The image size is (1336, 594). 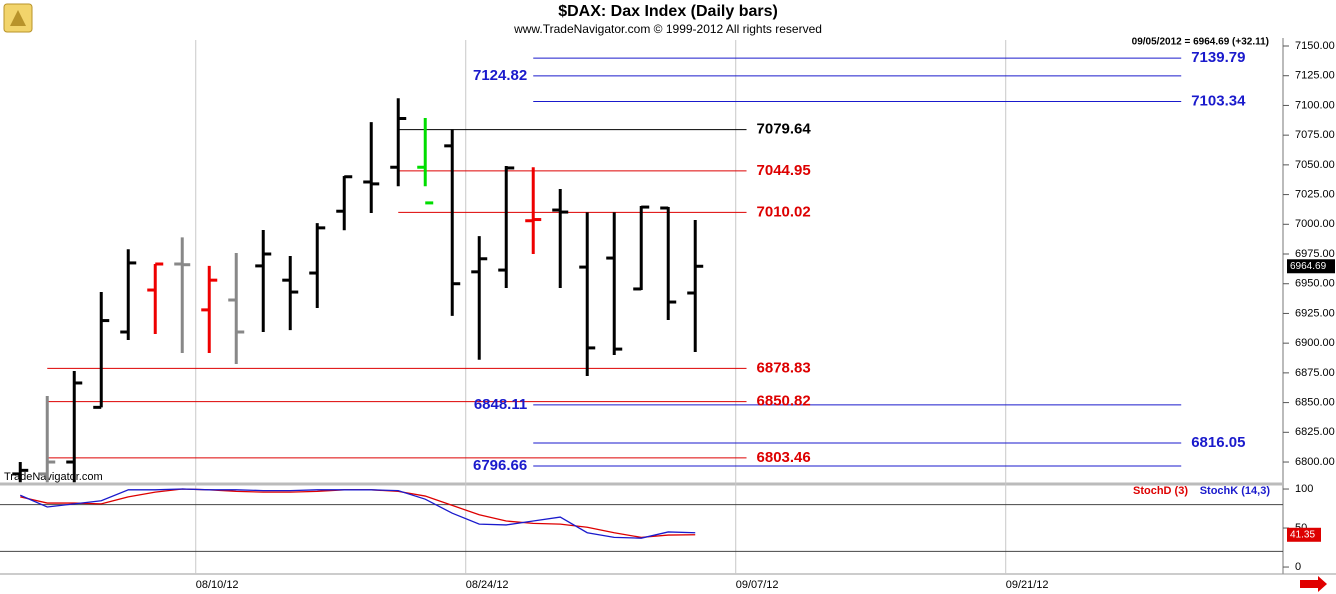 What do you see at coordinates (784, 129) in the screenshot?
I see `level-label: 7079.64` at bounding box center [784, 129].